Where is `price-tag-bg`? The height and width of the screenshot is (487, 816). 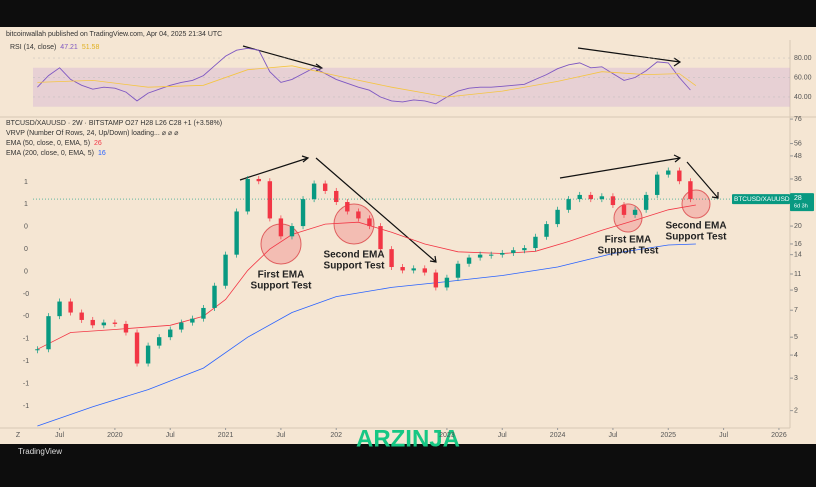 price-tag-bg is located at coordinates (761, 199).